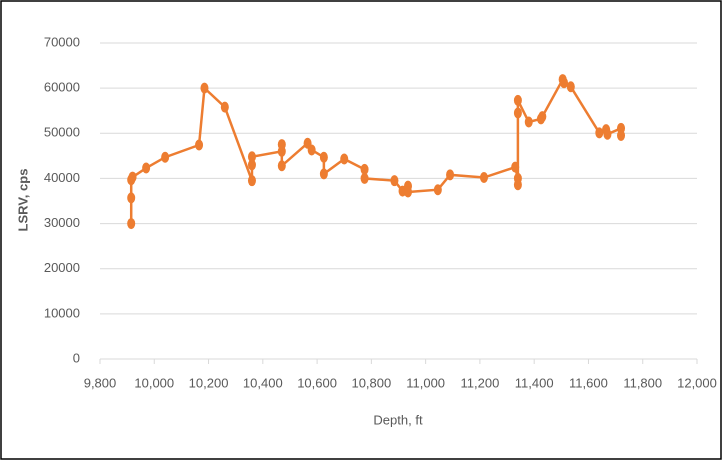 The image size is (722, 460). I want to click on x-tick-label: 9,800, so click(100, 382).